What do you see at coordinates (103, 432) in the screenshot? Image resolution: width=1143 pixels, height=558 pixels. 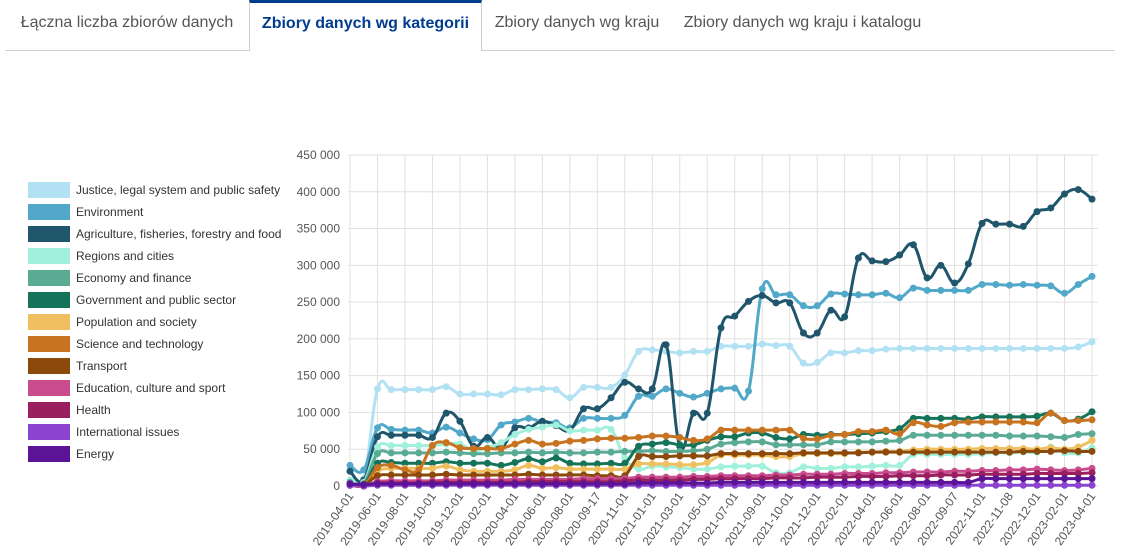 I see `legend-item: International issues` at bounding box center [103, 432].